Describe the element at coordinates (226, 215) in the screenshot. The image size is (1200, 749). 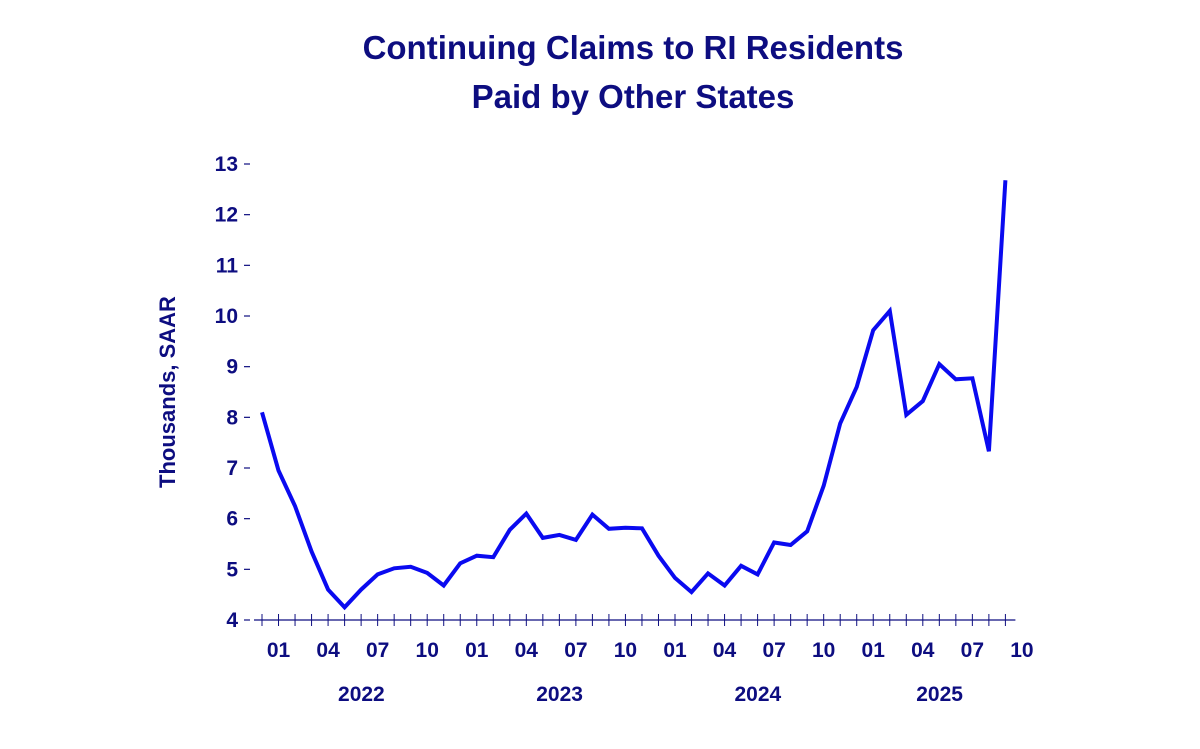
I see `y-tick-label: 12` at that location.